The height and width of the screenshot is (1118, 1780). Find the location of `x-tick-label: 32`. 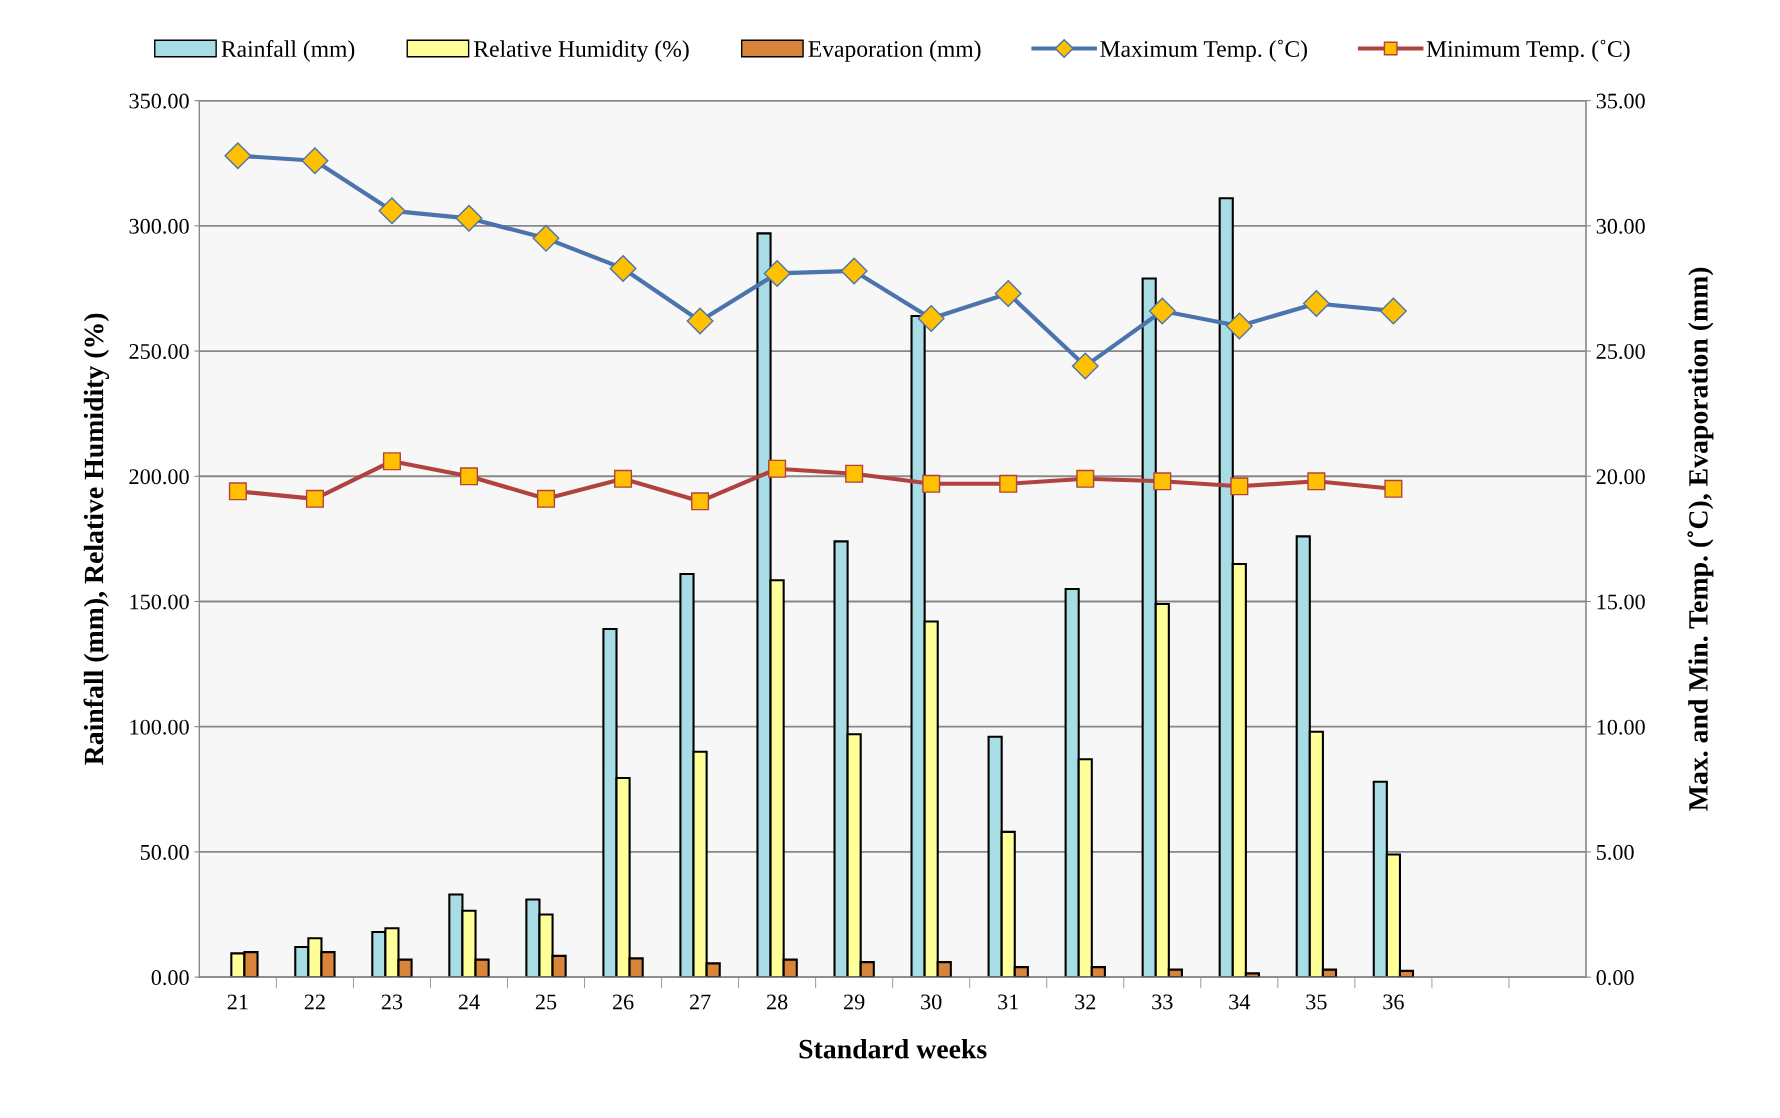

x-tick-label: 32 is located at coordinates (1085, 1002).